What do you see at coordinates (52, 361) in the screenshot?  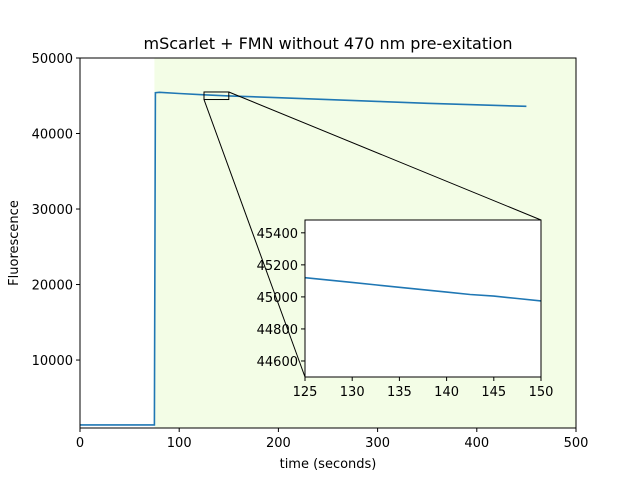 I see `main-y-tick-label: 10000` at bounding box center [52, 361].